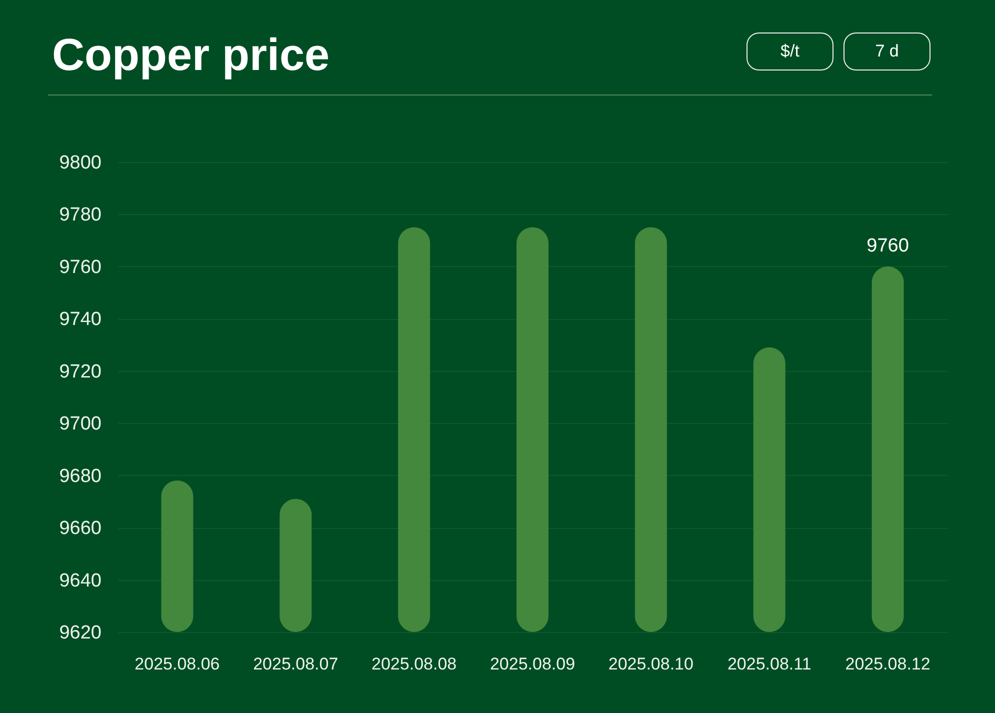  Describe the element at coordinates (80, 319) in the screenshot. I see `y-tick-label: 9740` at that location.